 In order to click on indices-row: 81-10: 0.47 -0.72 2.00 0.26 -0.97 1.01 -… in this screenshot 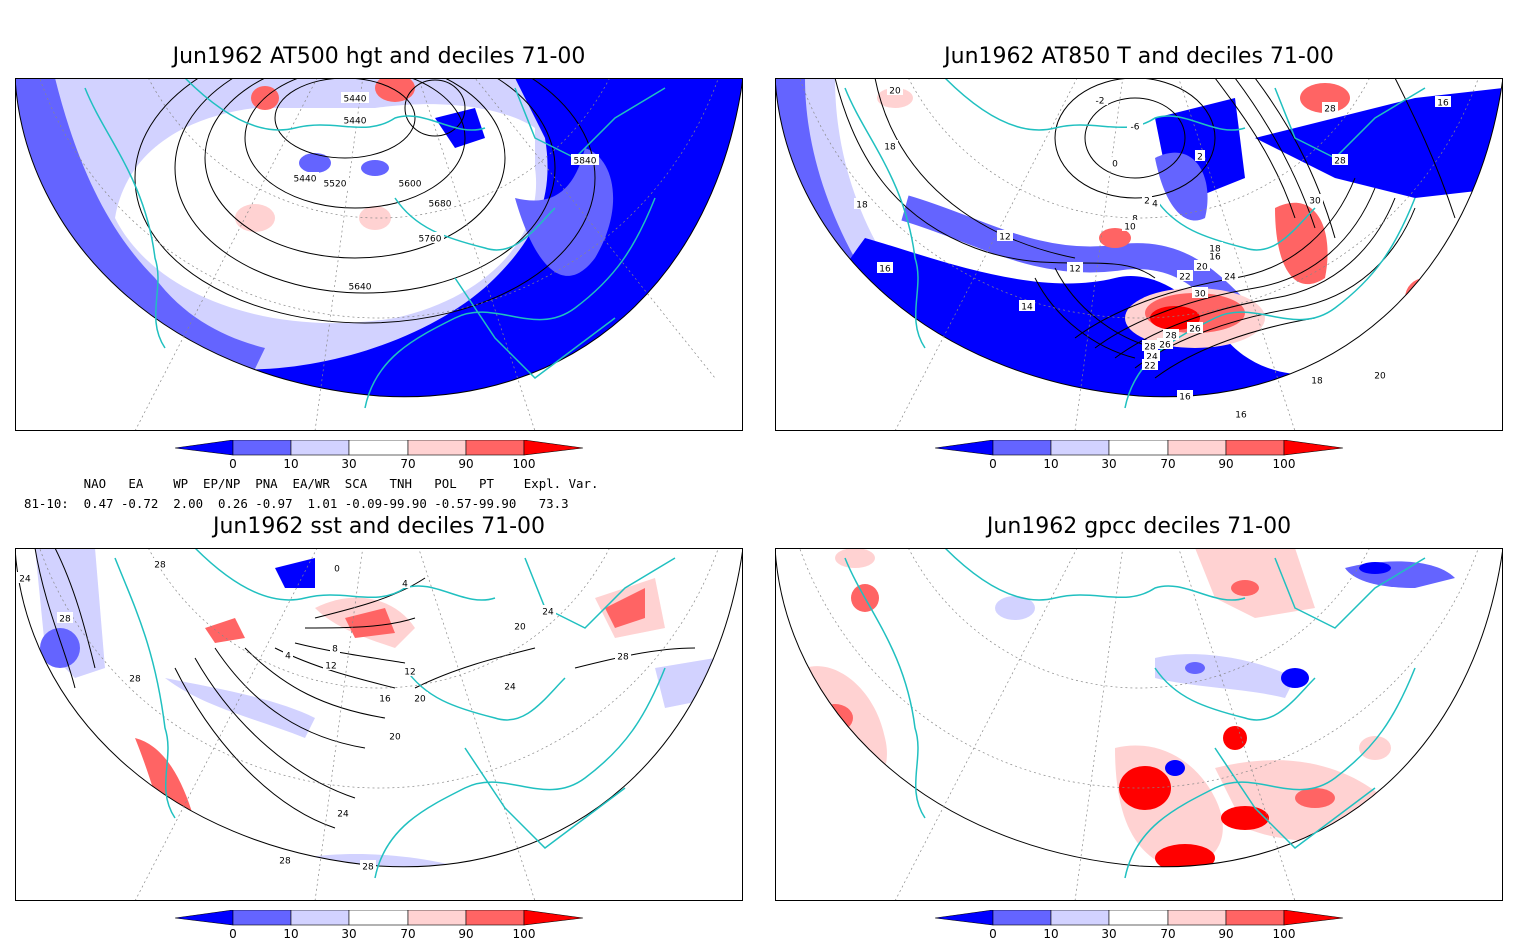, I will do `click(296, 503)`.